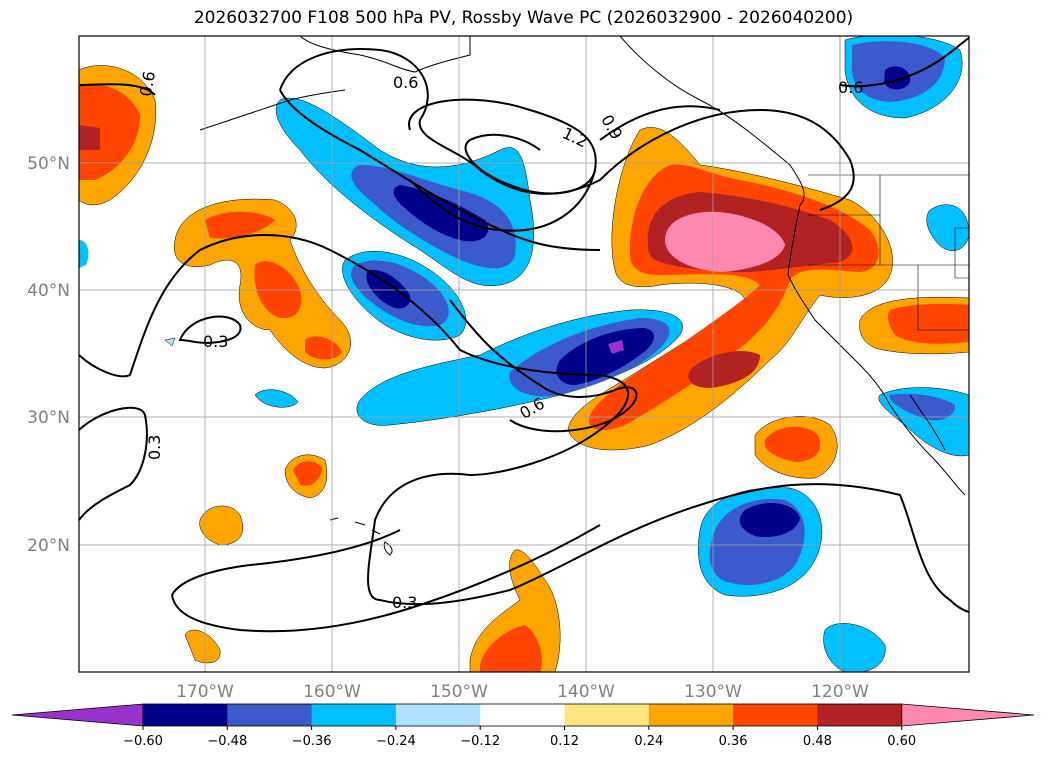  I want to click on positive-anomaly-west-50n-peak, so click(89, 137).